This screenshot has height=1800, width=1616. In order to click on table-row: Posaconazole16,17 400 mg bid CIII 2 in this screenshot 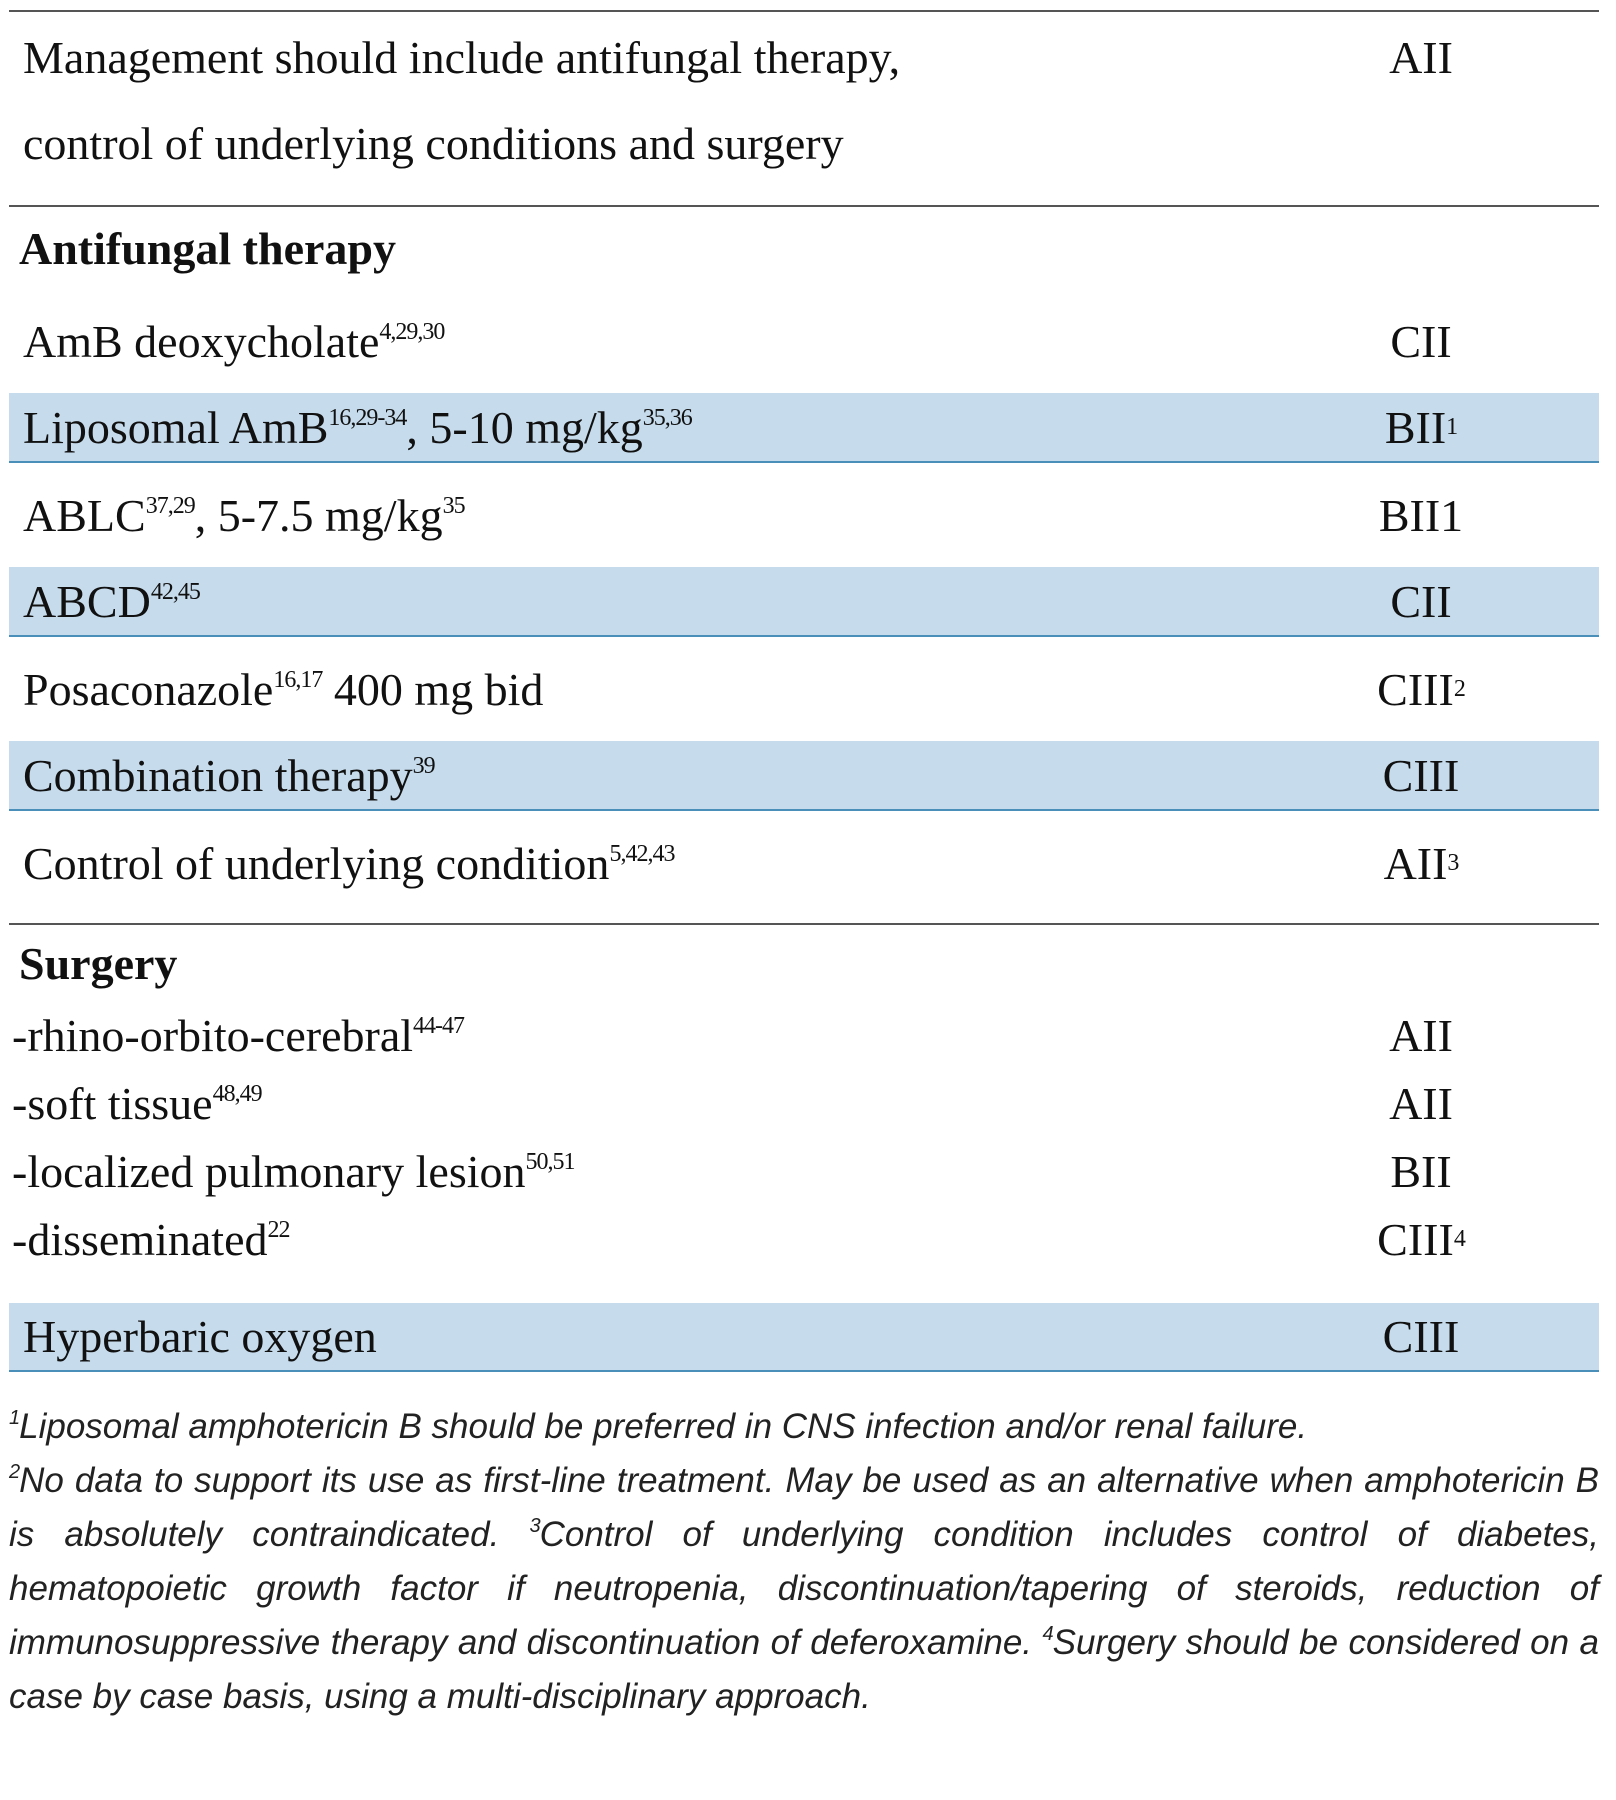, I will do `click(804, 680)`.